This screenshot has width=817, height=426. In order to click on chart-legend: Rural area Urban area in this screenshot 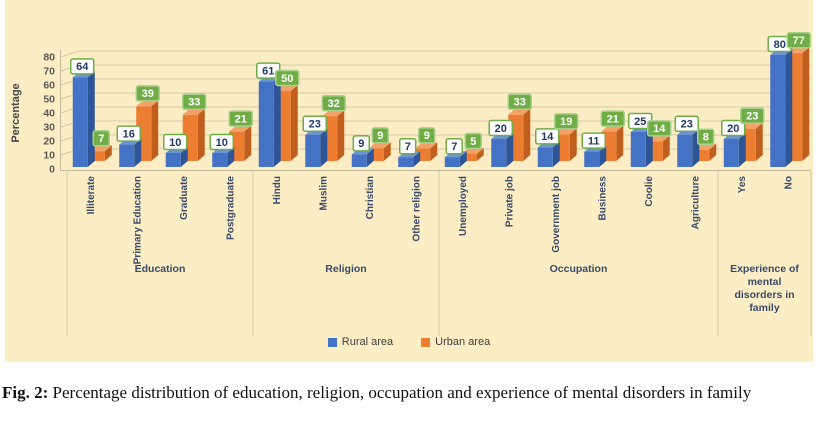, I will do `click(409, 342)`.